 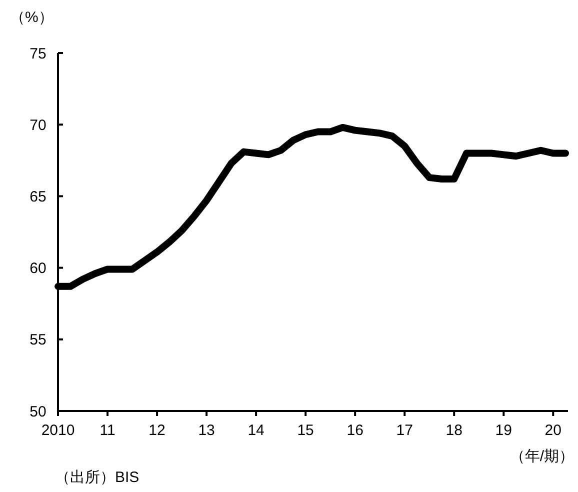 What do you see at coordinates (38, 411) in the screenshot?
I see `y-tick-label: 50` at bounding box center [38, 411].